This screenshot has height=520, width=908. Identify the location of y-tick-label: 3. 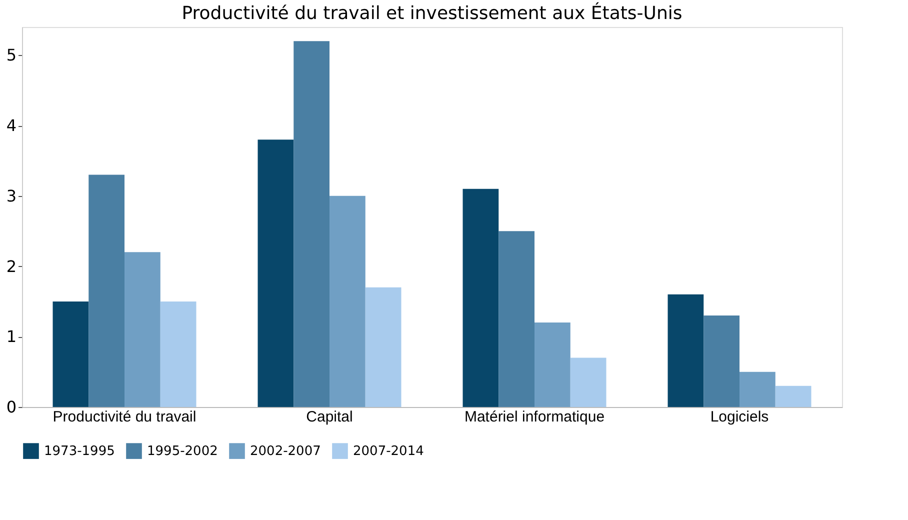
(11, 196).